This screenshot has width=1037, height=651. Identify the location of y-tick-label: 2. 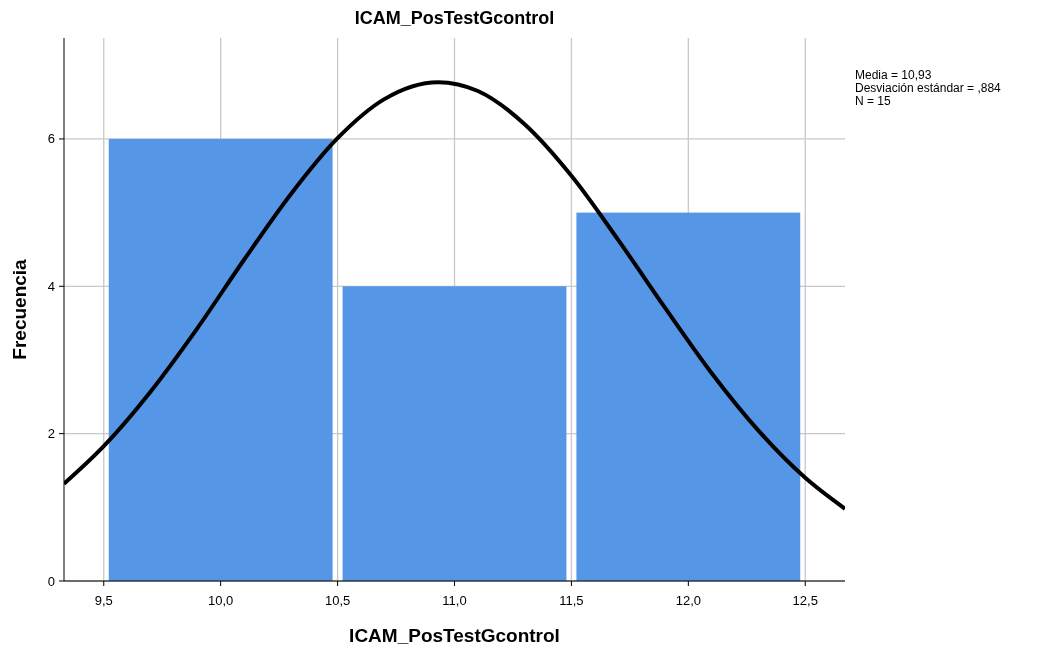
(51, 434).